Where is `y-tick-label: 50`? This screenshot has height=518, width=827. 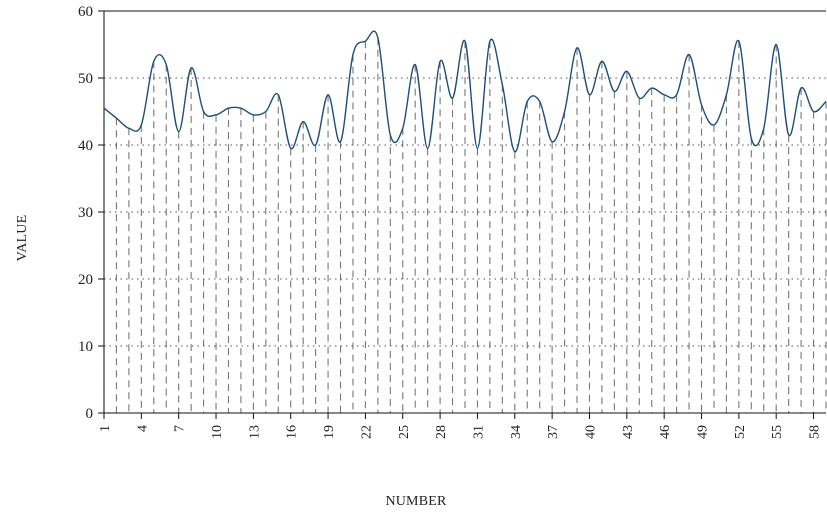
y-tick-label: 50 is located at coordinates (85, 79).